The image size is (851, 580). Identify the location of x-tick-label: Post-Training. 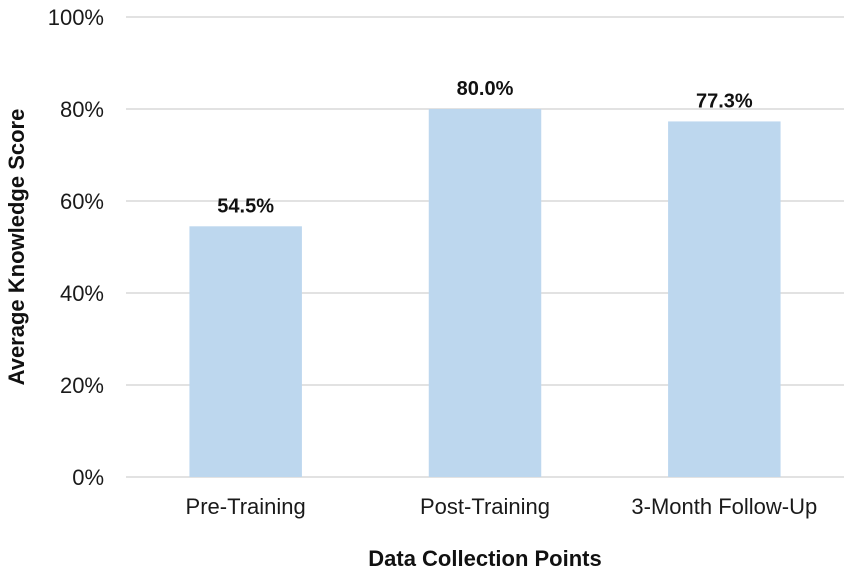
(485, 506).